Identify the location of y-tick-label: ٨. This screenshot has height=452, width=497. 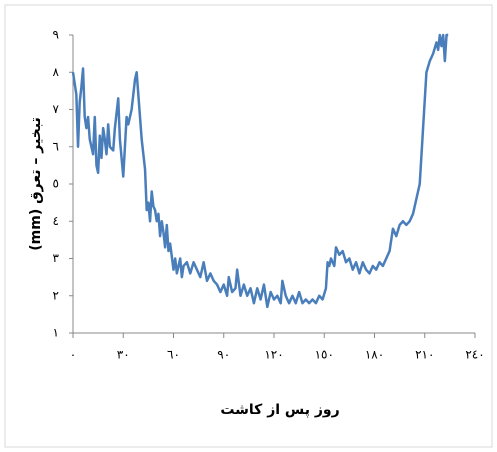
(56, 72).